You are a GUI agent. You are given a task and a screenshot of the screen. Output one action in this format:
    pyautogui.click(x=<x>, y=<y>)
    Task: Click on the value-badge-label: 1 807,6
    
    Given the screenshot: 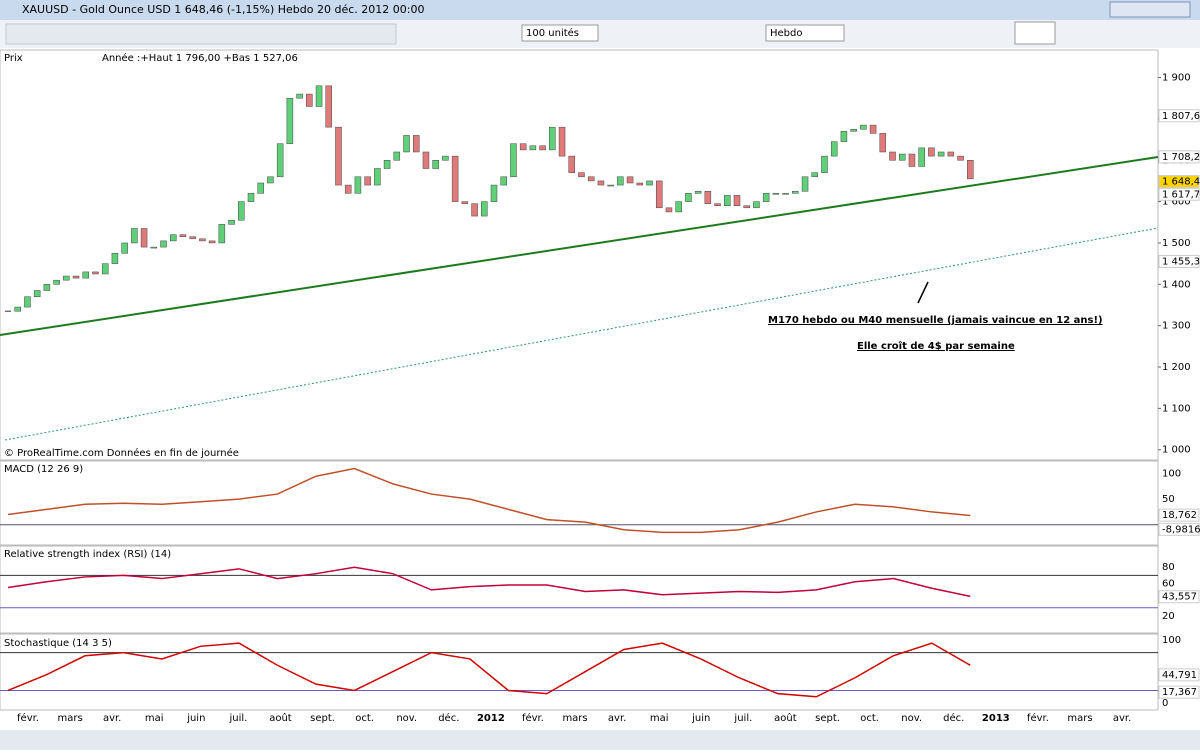 What is the action you would take?
    pyautogui.click(x=1181, y=116)
    